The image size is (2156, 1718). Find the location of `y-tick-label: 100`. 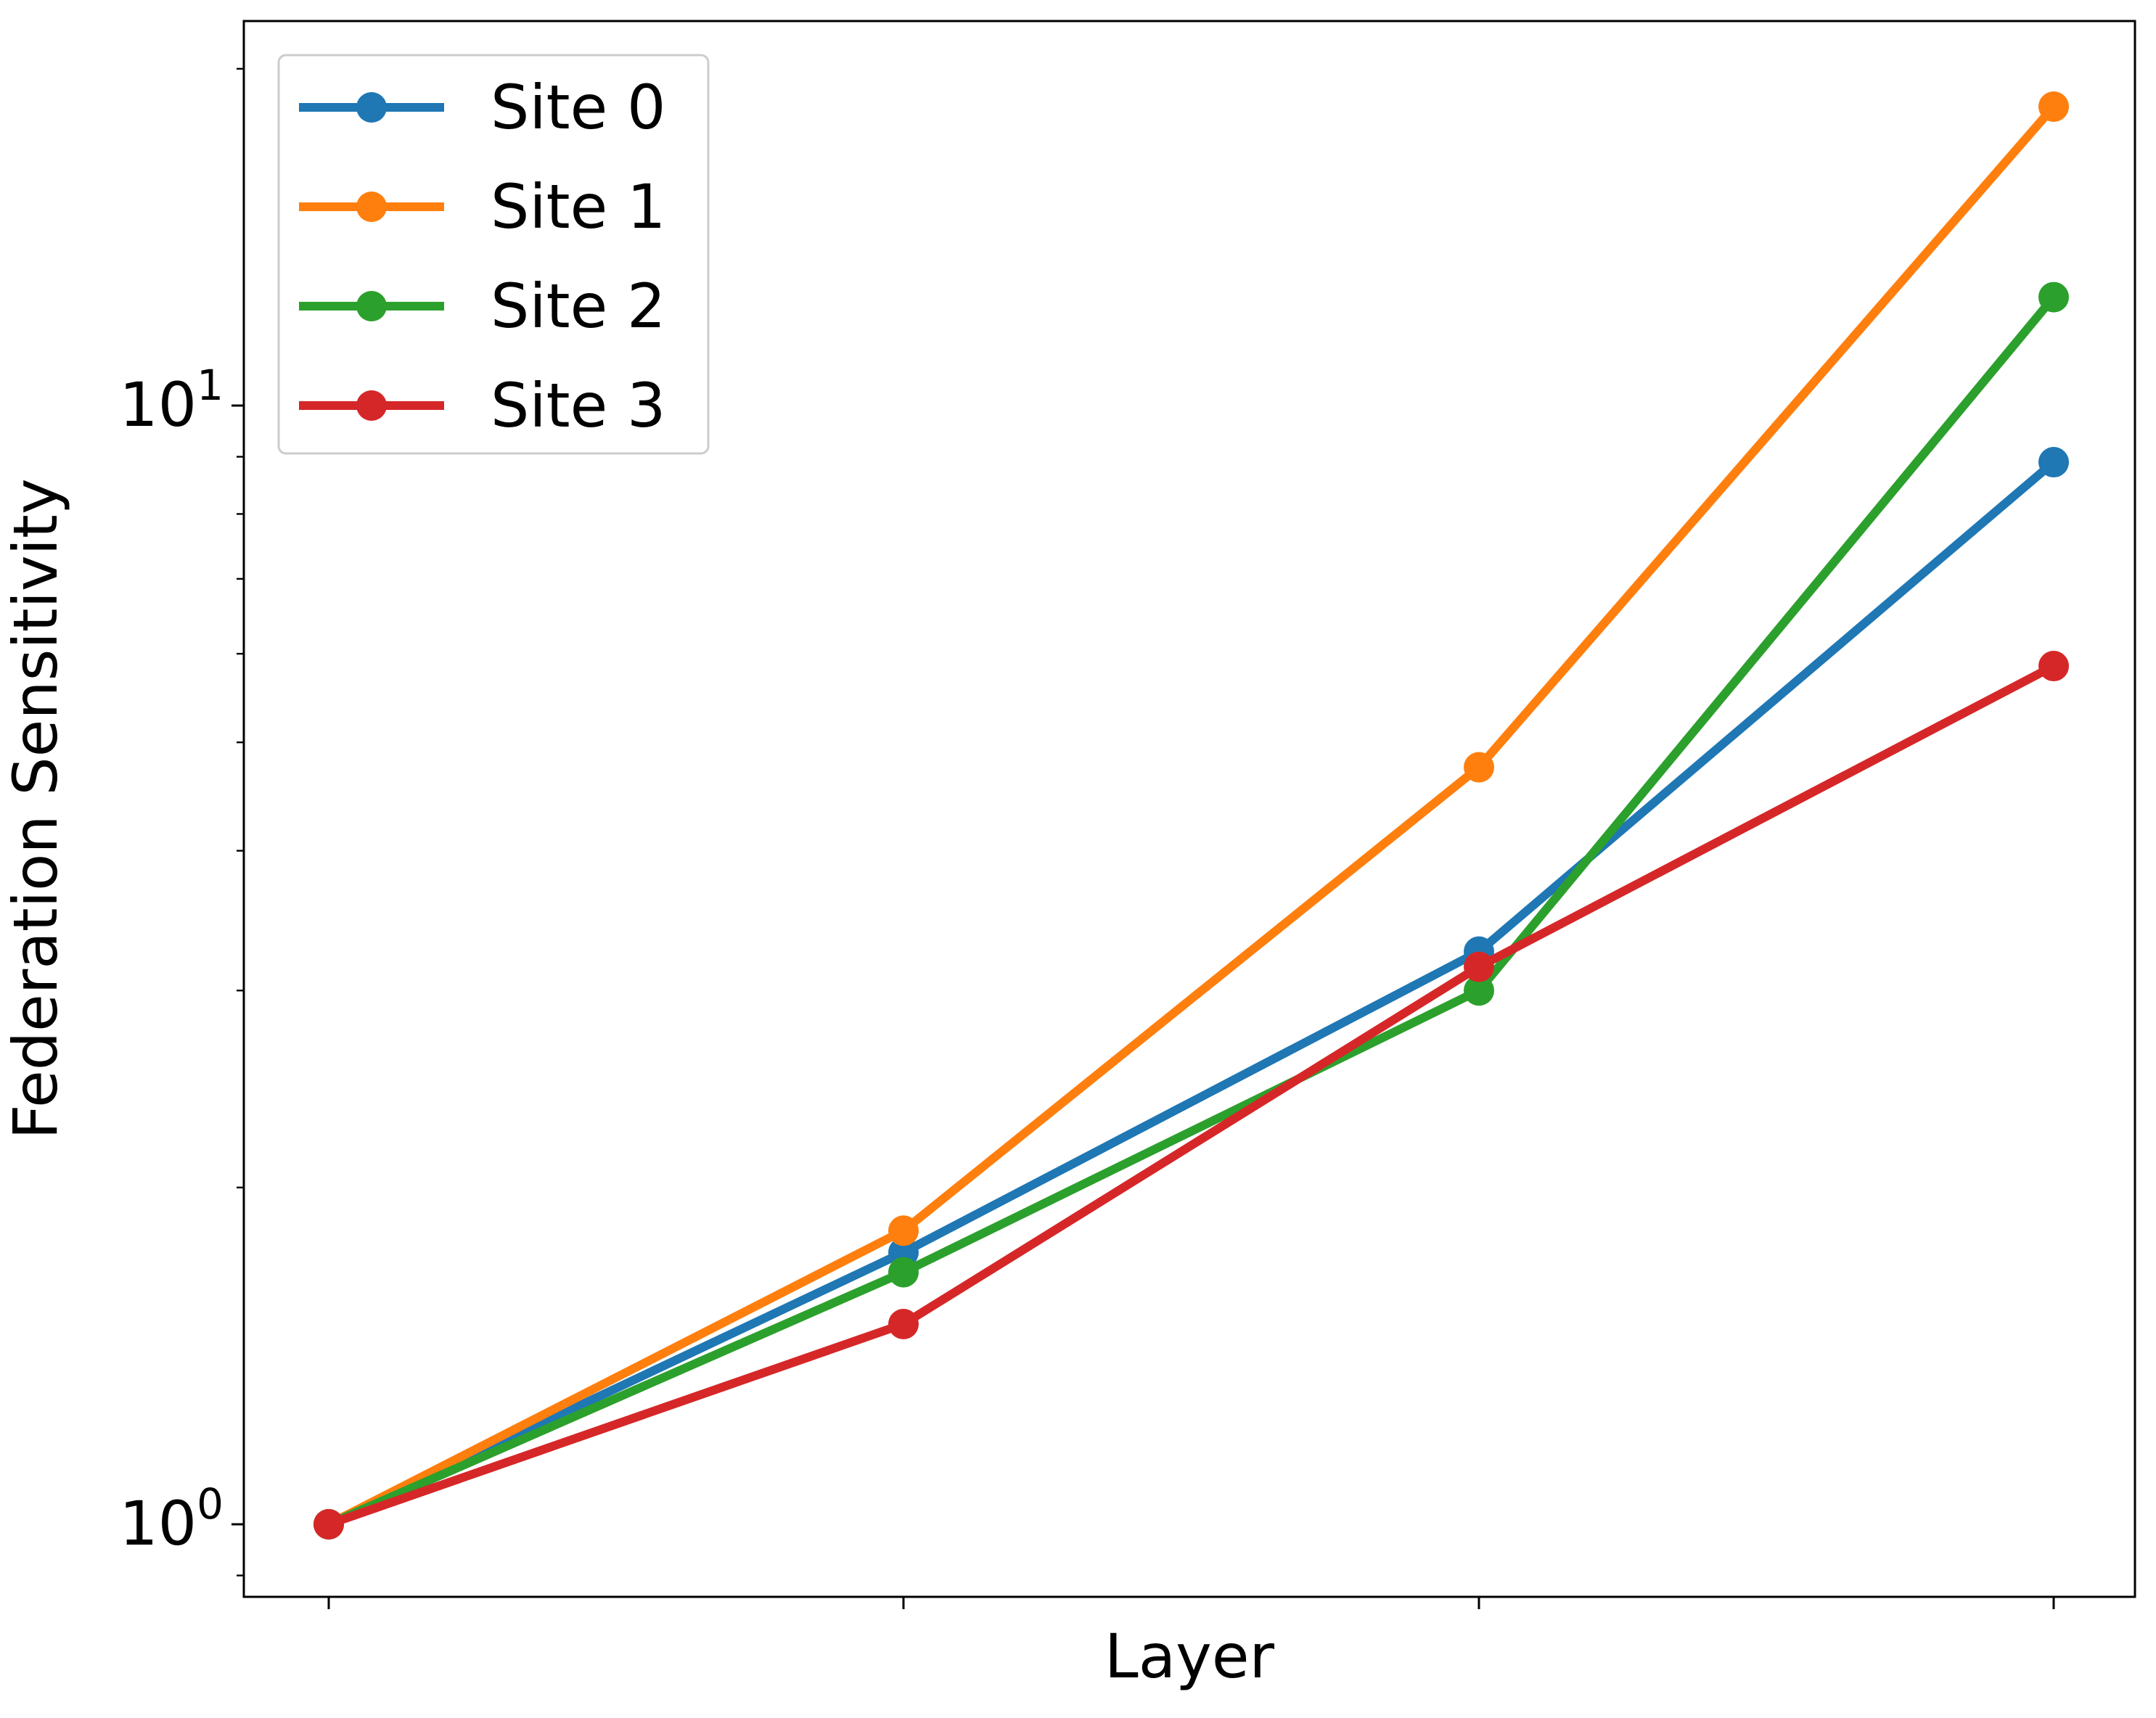

y-tick-label: 100 is located at coordinates (171, 1519).